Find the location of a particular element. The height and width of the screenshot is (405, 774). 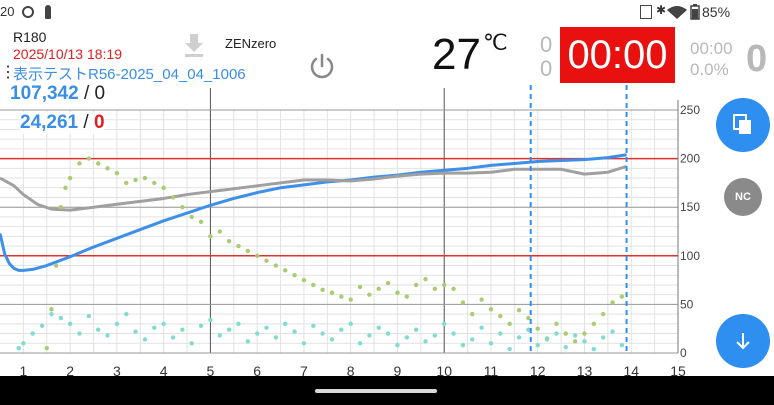

y-tick-label: 250 is located at coordinates (690, 110).